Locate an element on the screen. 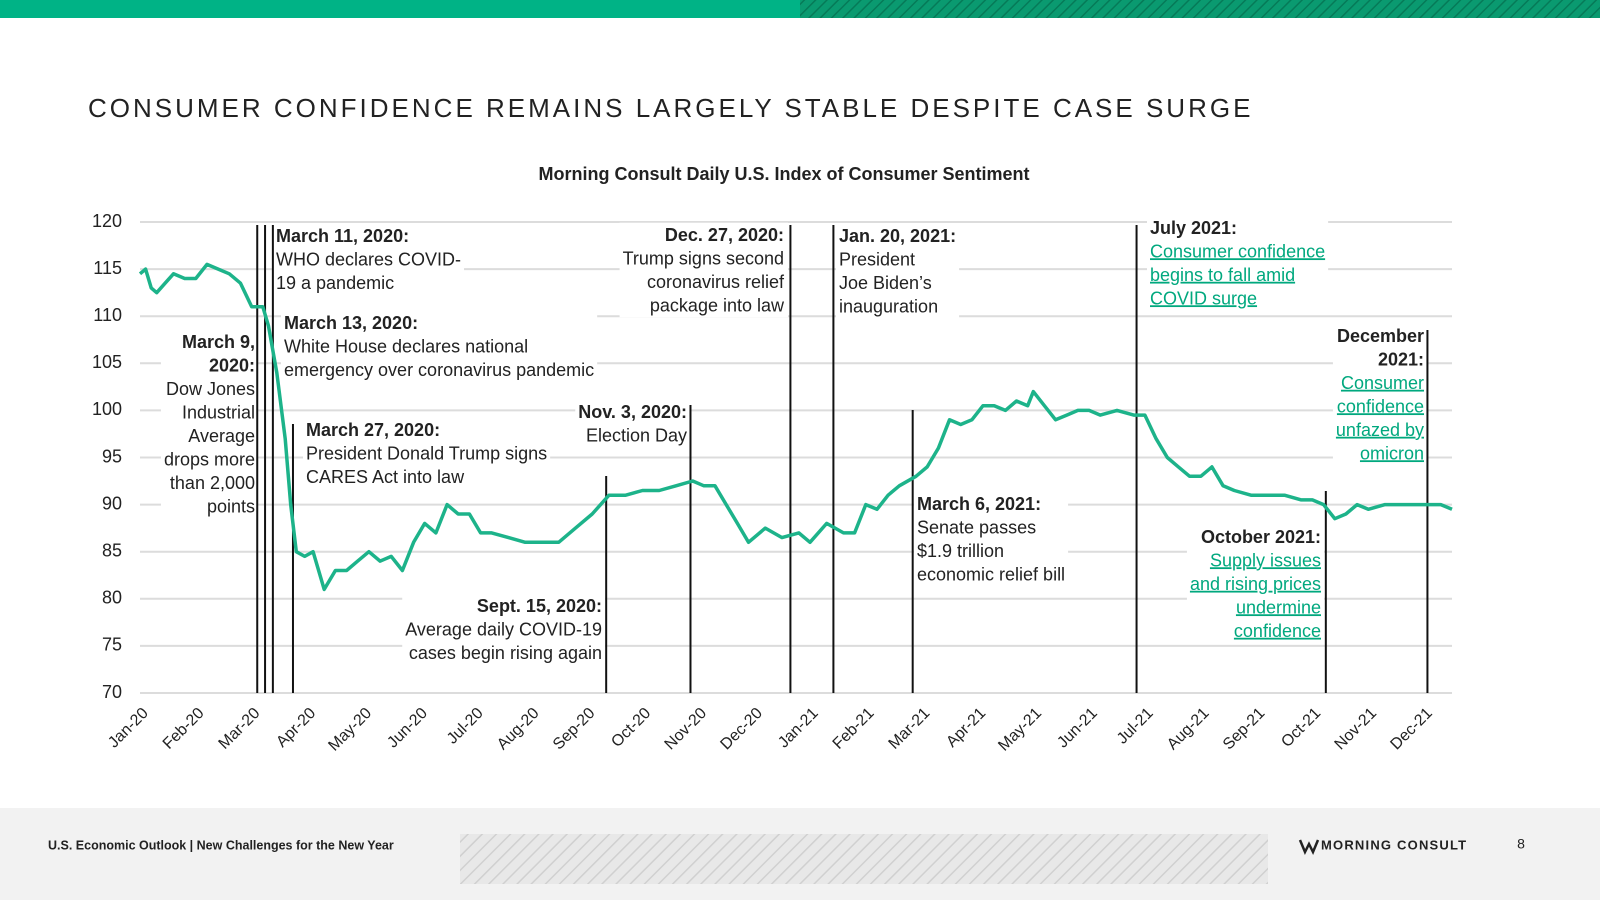 The width and height of the screenshot is (1600, 900). annotation-text: Joe Biden’s is located at coordinates (885, 283).